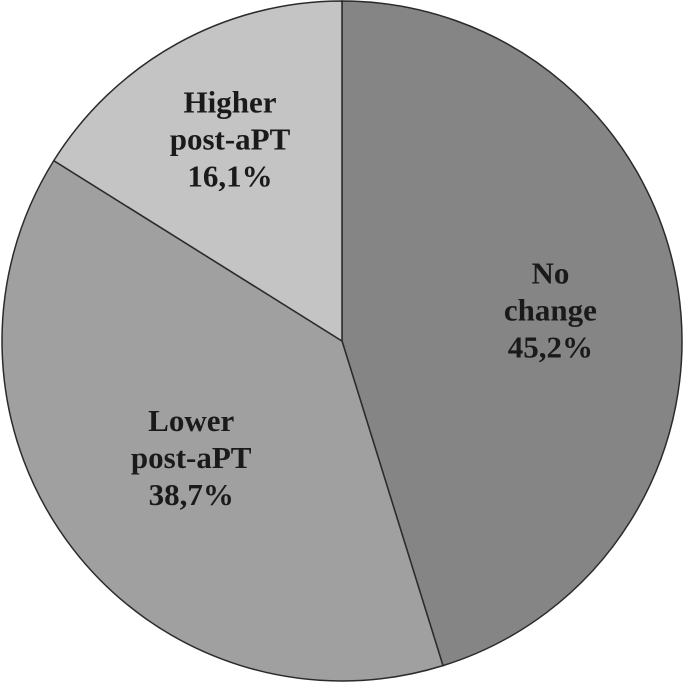 This screenshot has height=684, width=685. What do you see at coordinates (191, 494) in the screenshot?
I see `pie-slice-value: 38,7%` at bounding box center [191, 494].